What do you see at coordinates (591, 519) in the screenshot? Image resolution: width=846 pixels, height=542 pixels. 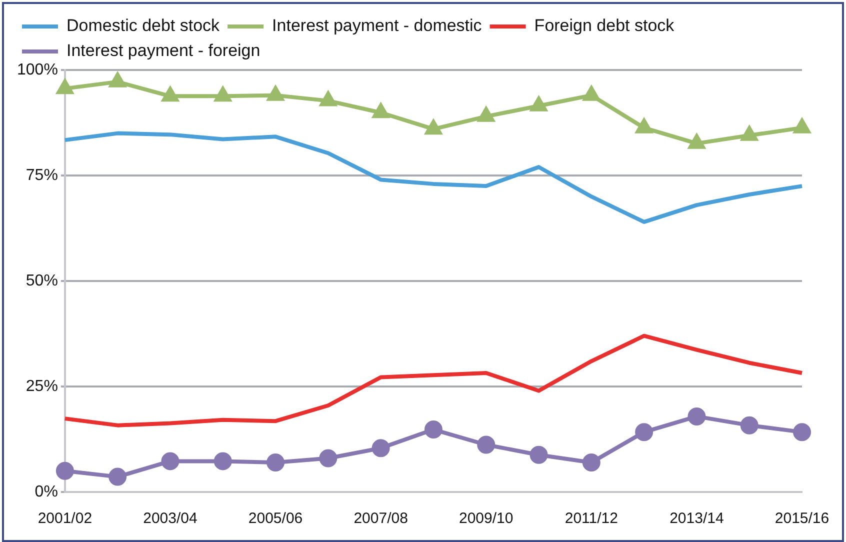 I see `x-tick-label: 2011/12` at bounding box center [591, 519].